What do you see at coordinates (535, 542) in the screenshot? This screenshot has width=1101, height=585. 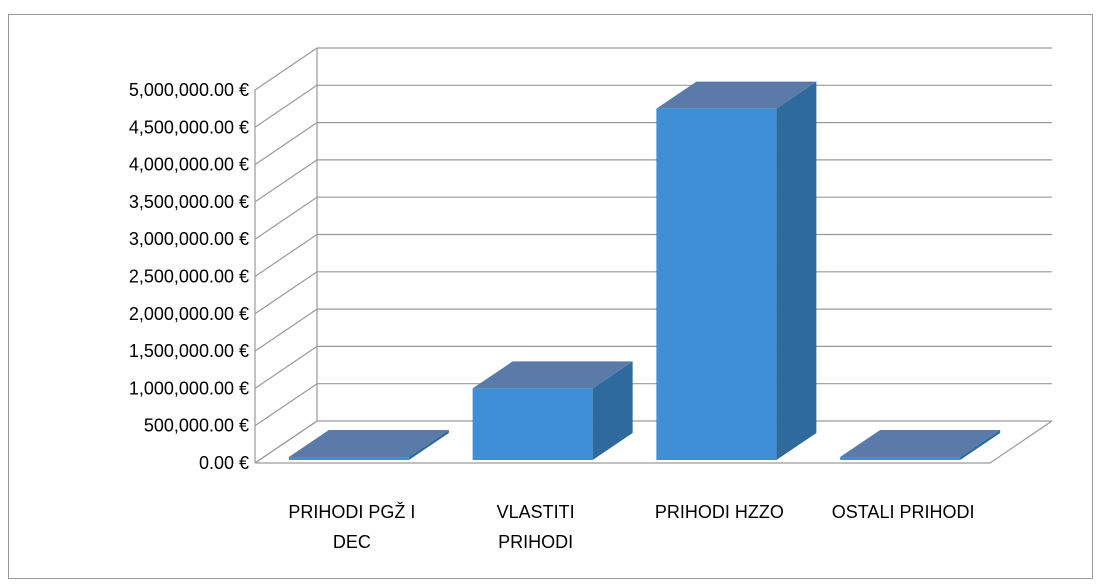 I see `x-category-label: PRIHODI` at bounding box center [535, 542].